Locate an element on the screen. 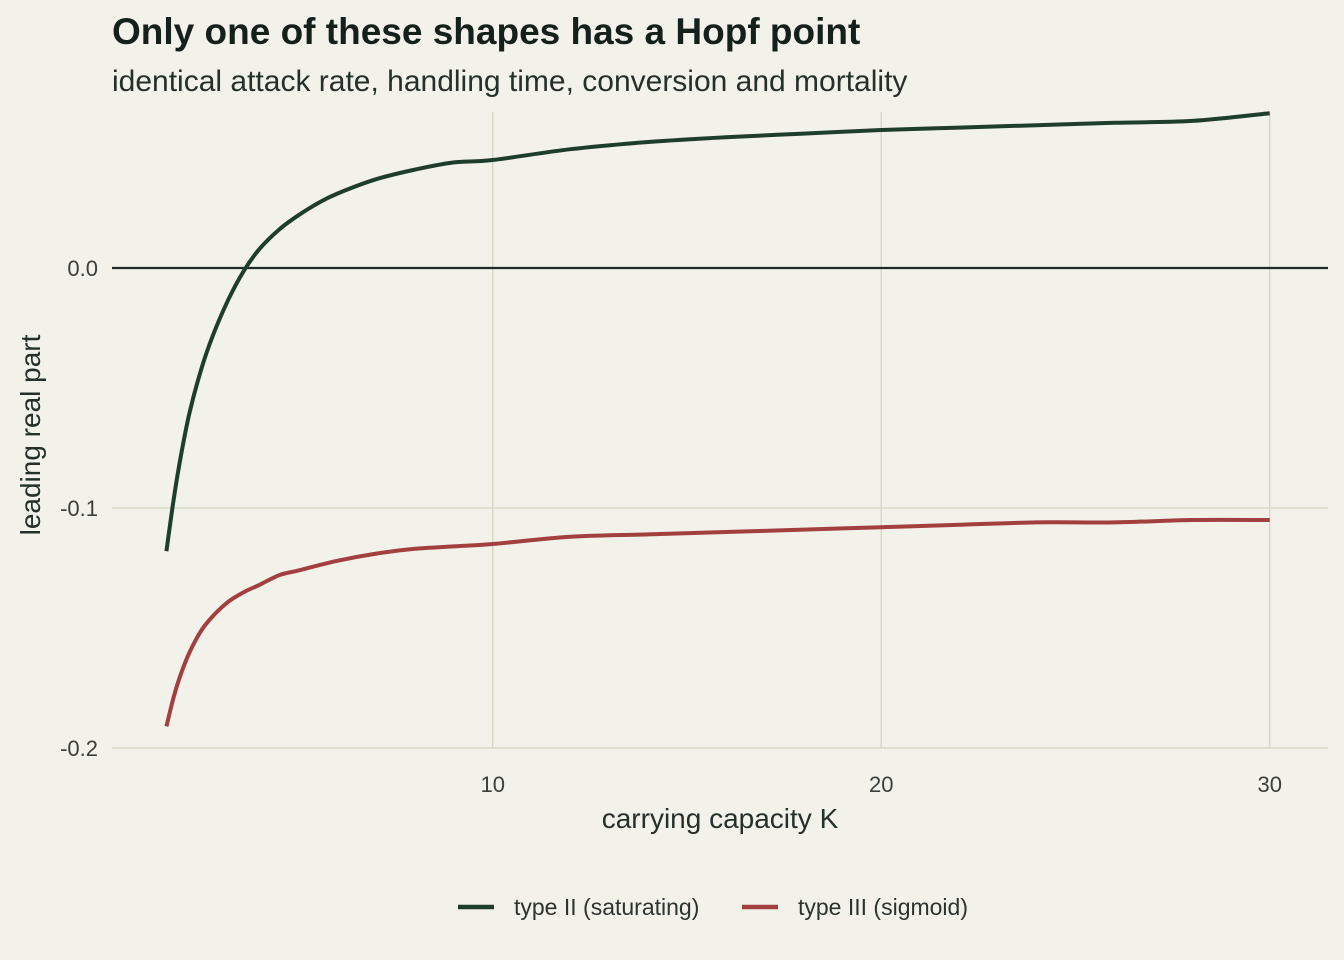 The height and width of the screenshot is (960, 1344). x-tick-label: 10 is located at coordinates (492, 784).